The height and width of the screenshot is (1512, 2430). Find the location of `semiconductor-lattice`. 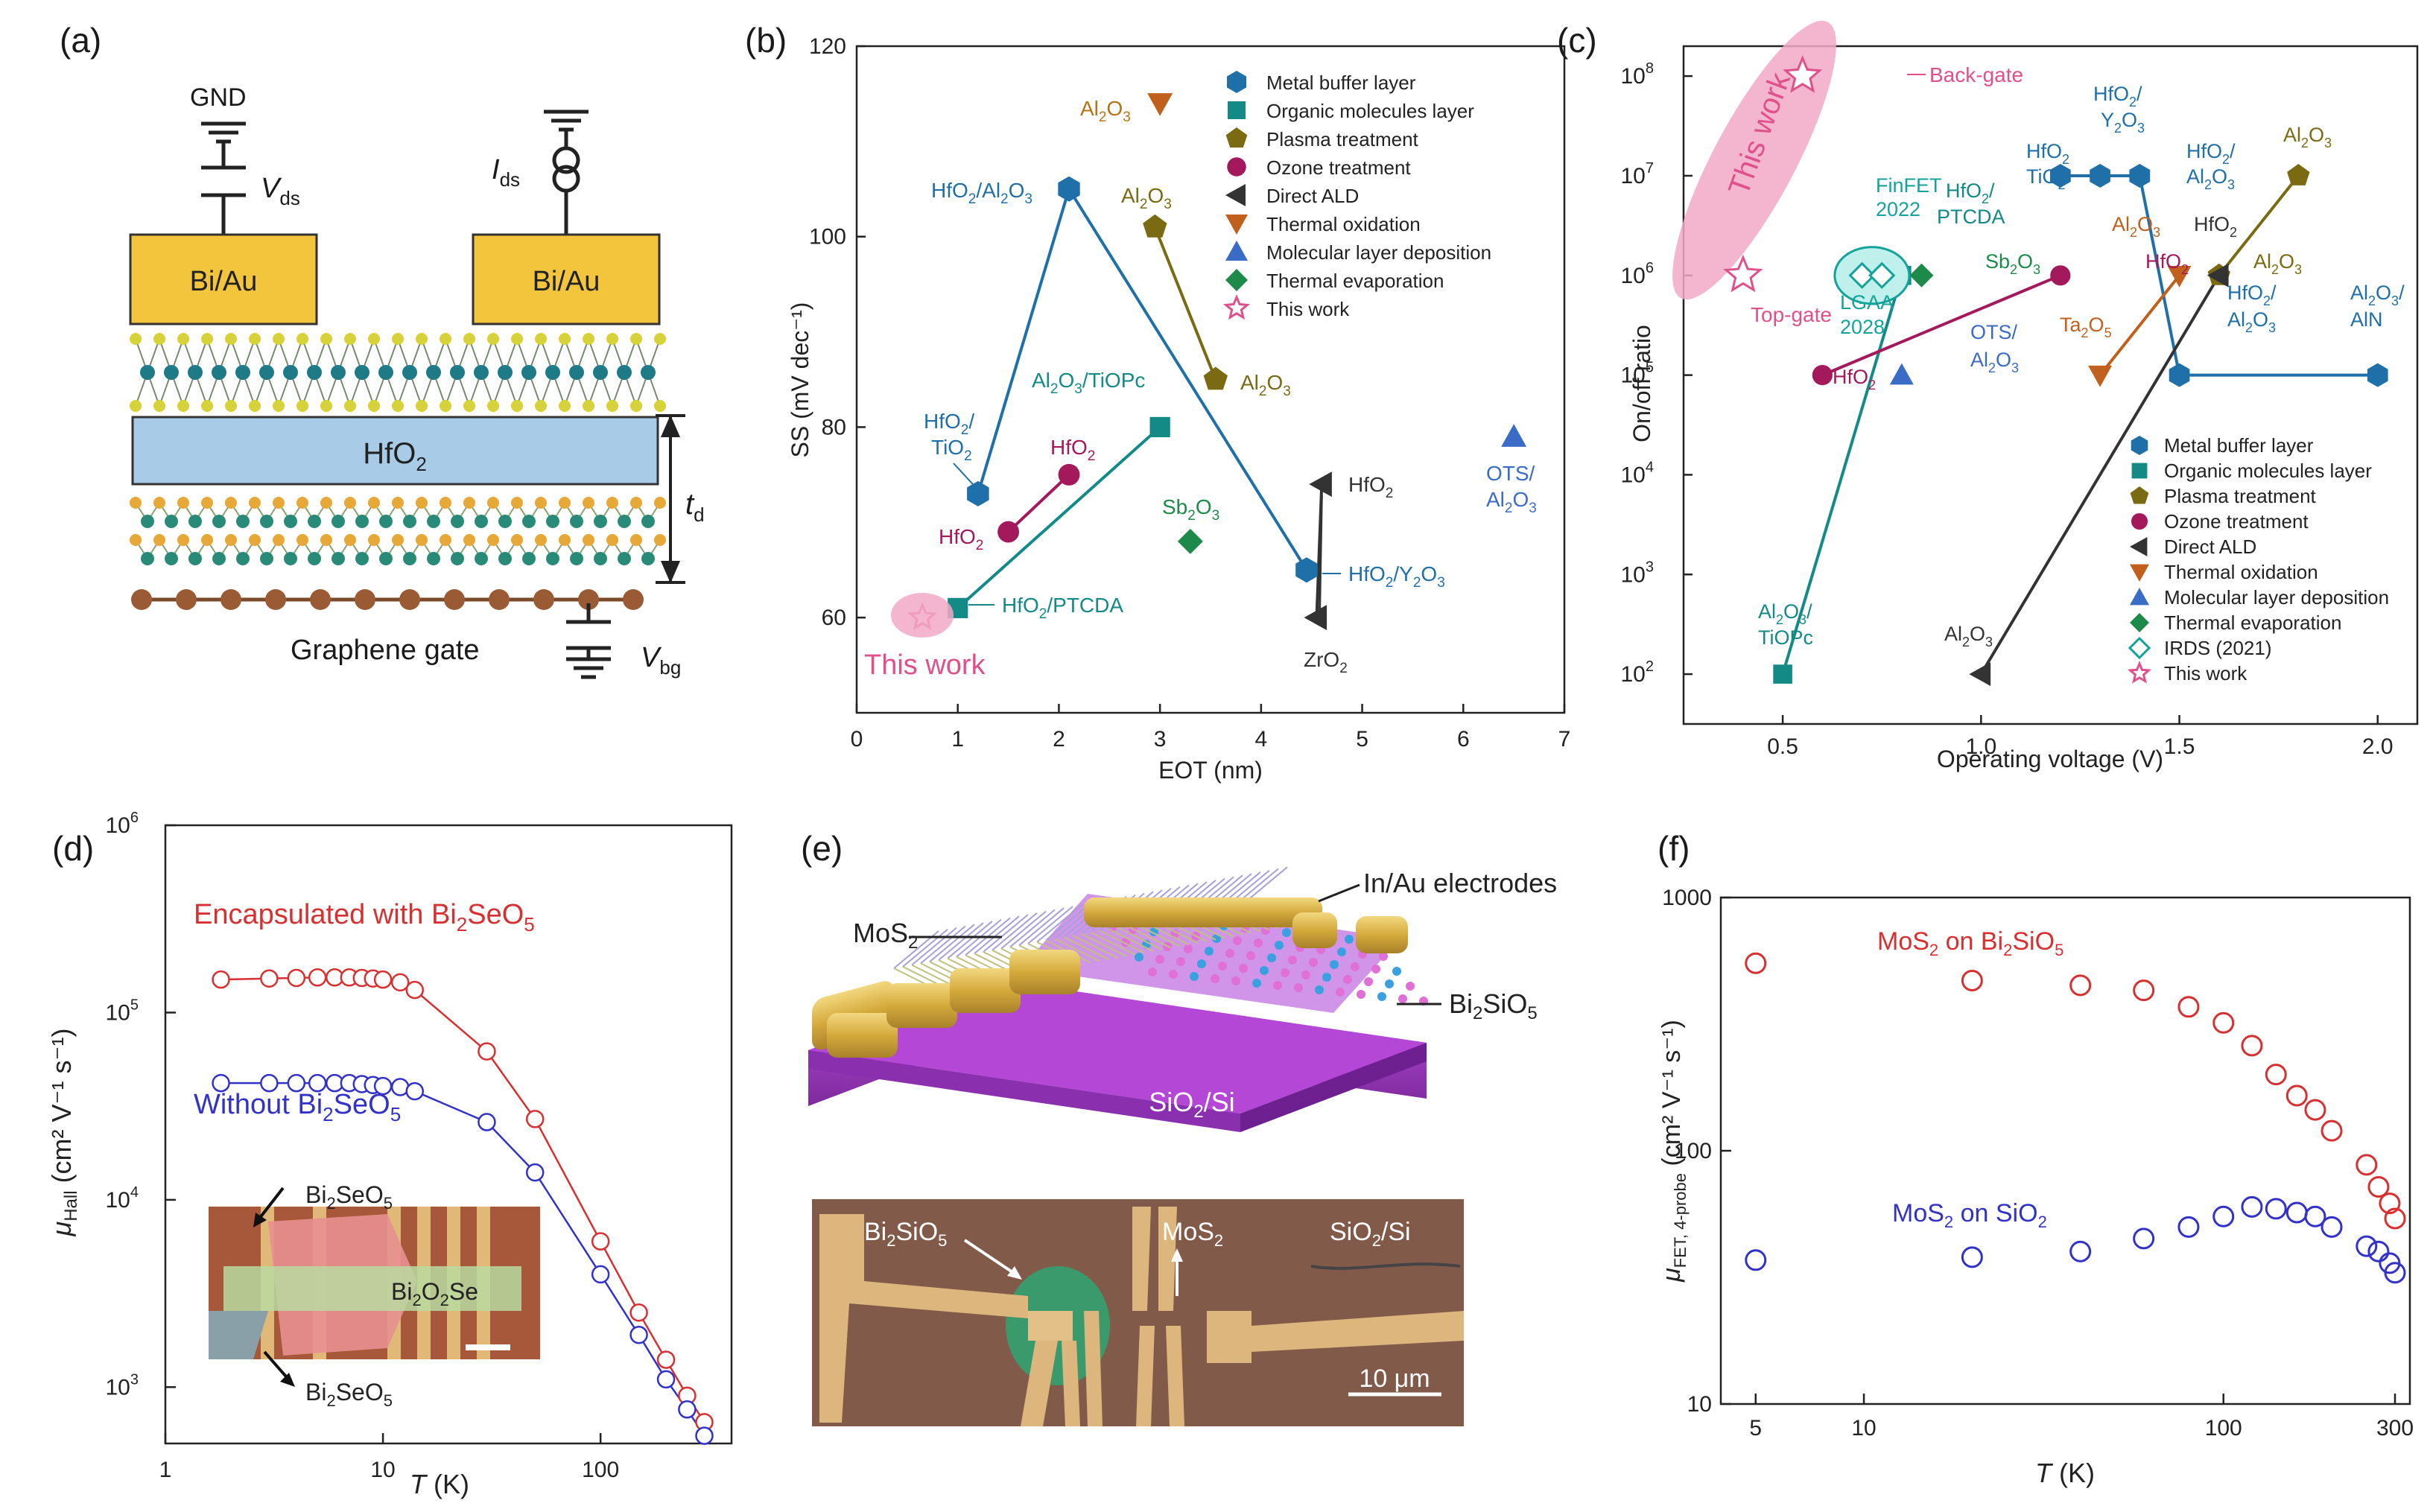

semiconductor-lattice is located at coordinates (398, 372).